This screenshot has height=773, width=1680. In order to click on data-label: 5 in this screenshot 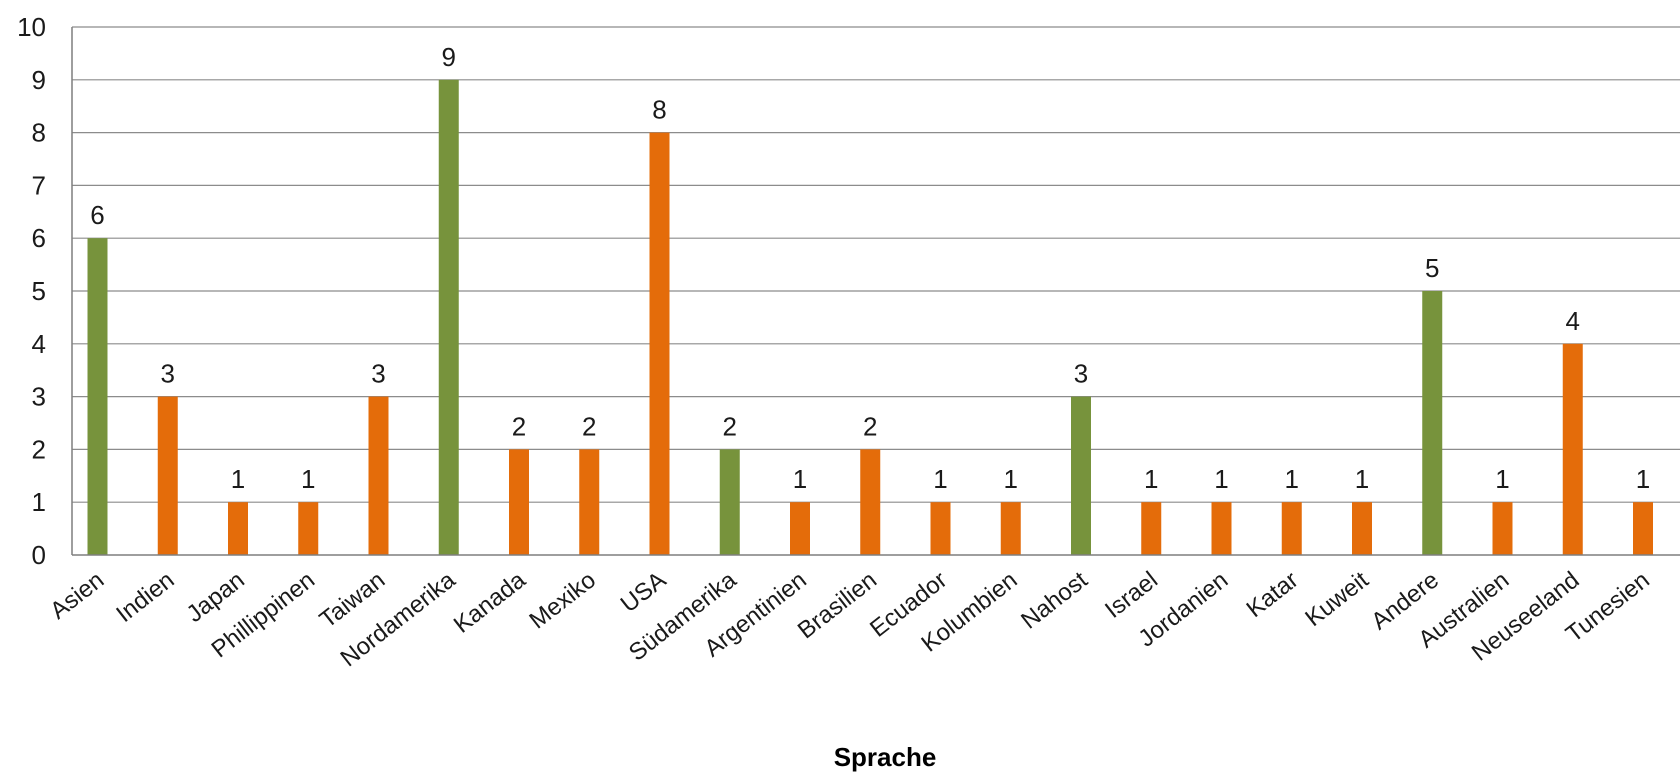, I will do `click(1432, 268)`.